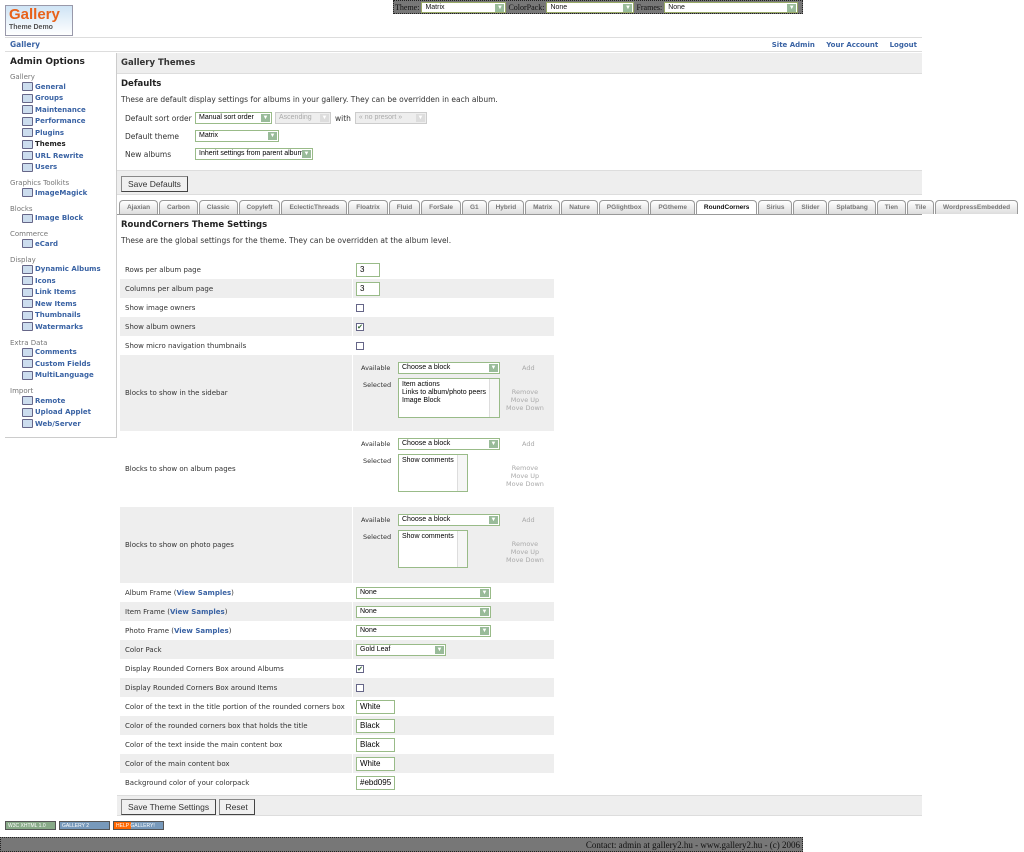 This screenshot has width=1024, height=852. What do you see at coordinates (314, 207) in the screenshot?
I see `tab-eclecticthreads: EclecticThreads` at bounding box center [314, 207].